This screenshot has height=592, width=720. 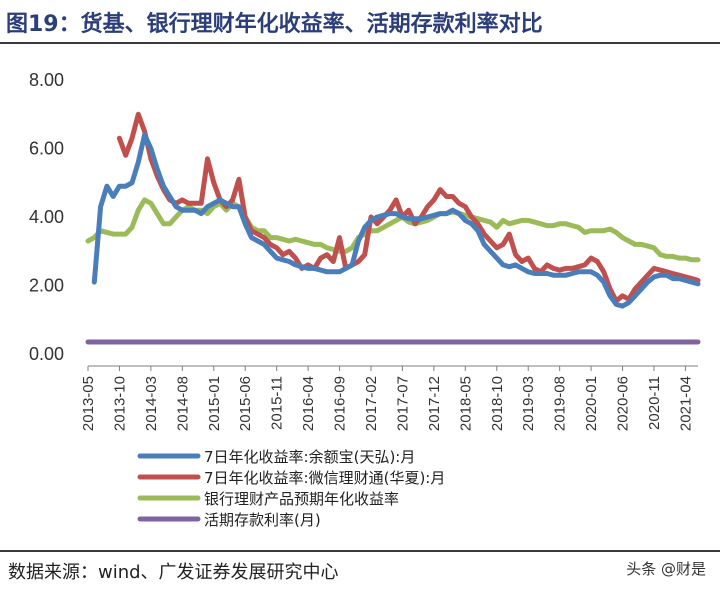 I want to click on x-tick-label: 2017-07, so click(x=402, y=403).